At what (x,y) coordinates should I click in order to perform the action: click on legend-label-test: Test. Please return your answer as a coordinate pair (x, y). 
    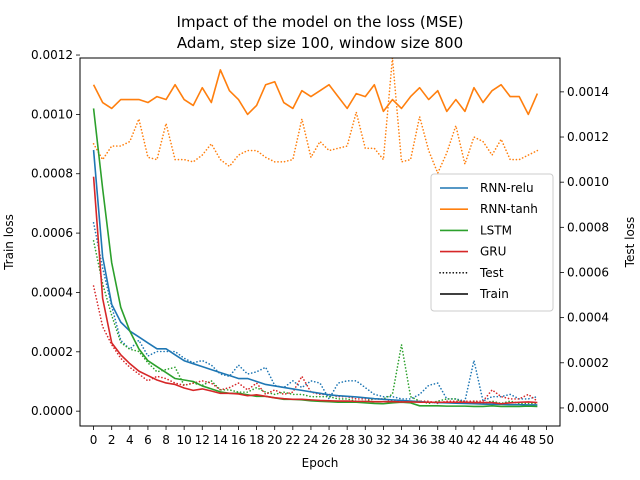
    Looking at the image, I should click on (491, 273).